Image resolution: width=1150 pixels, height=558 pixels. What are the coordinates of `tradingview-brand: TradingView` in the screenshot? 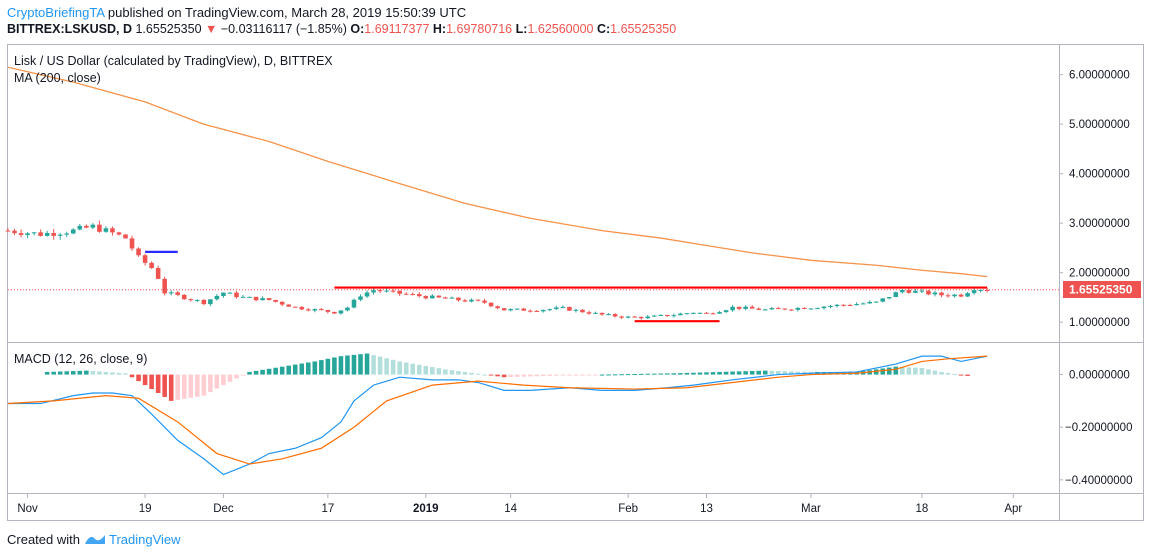 It's located at (145, 539).